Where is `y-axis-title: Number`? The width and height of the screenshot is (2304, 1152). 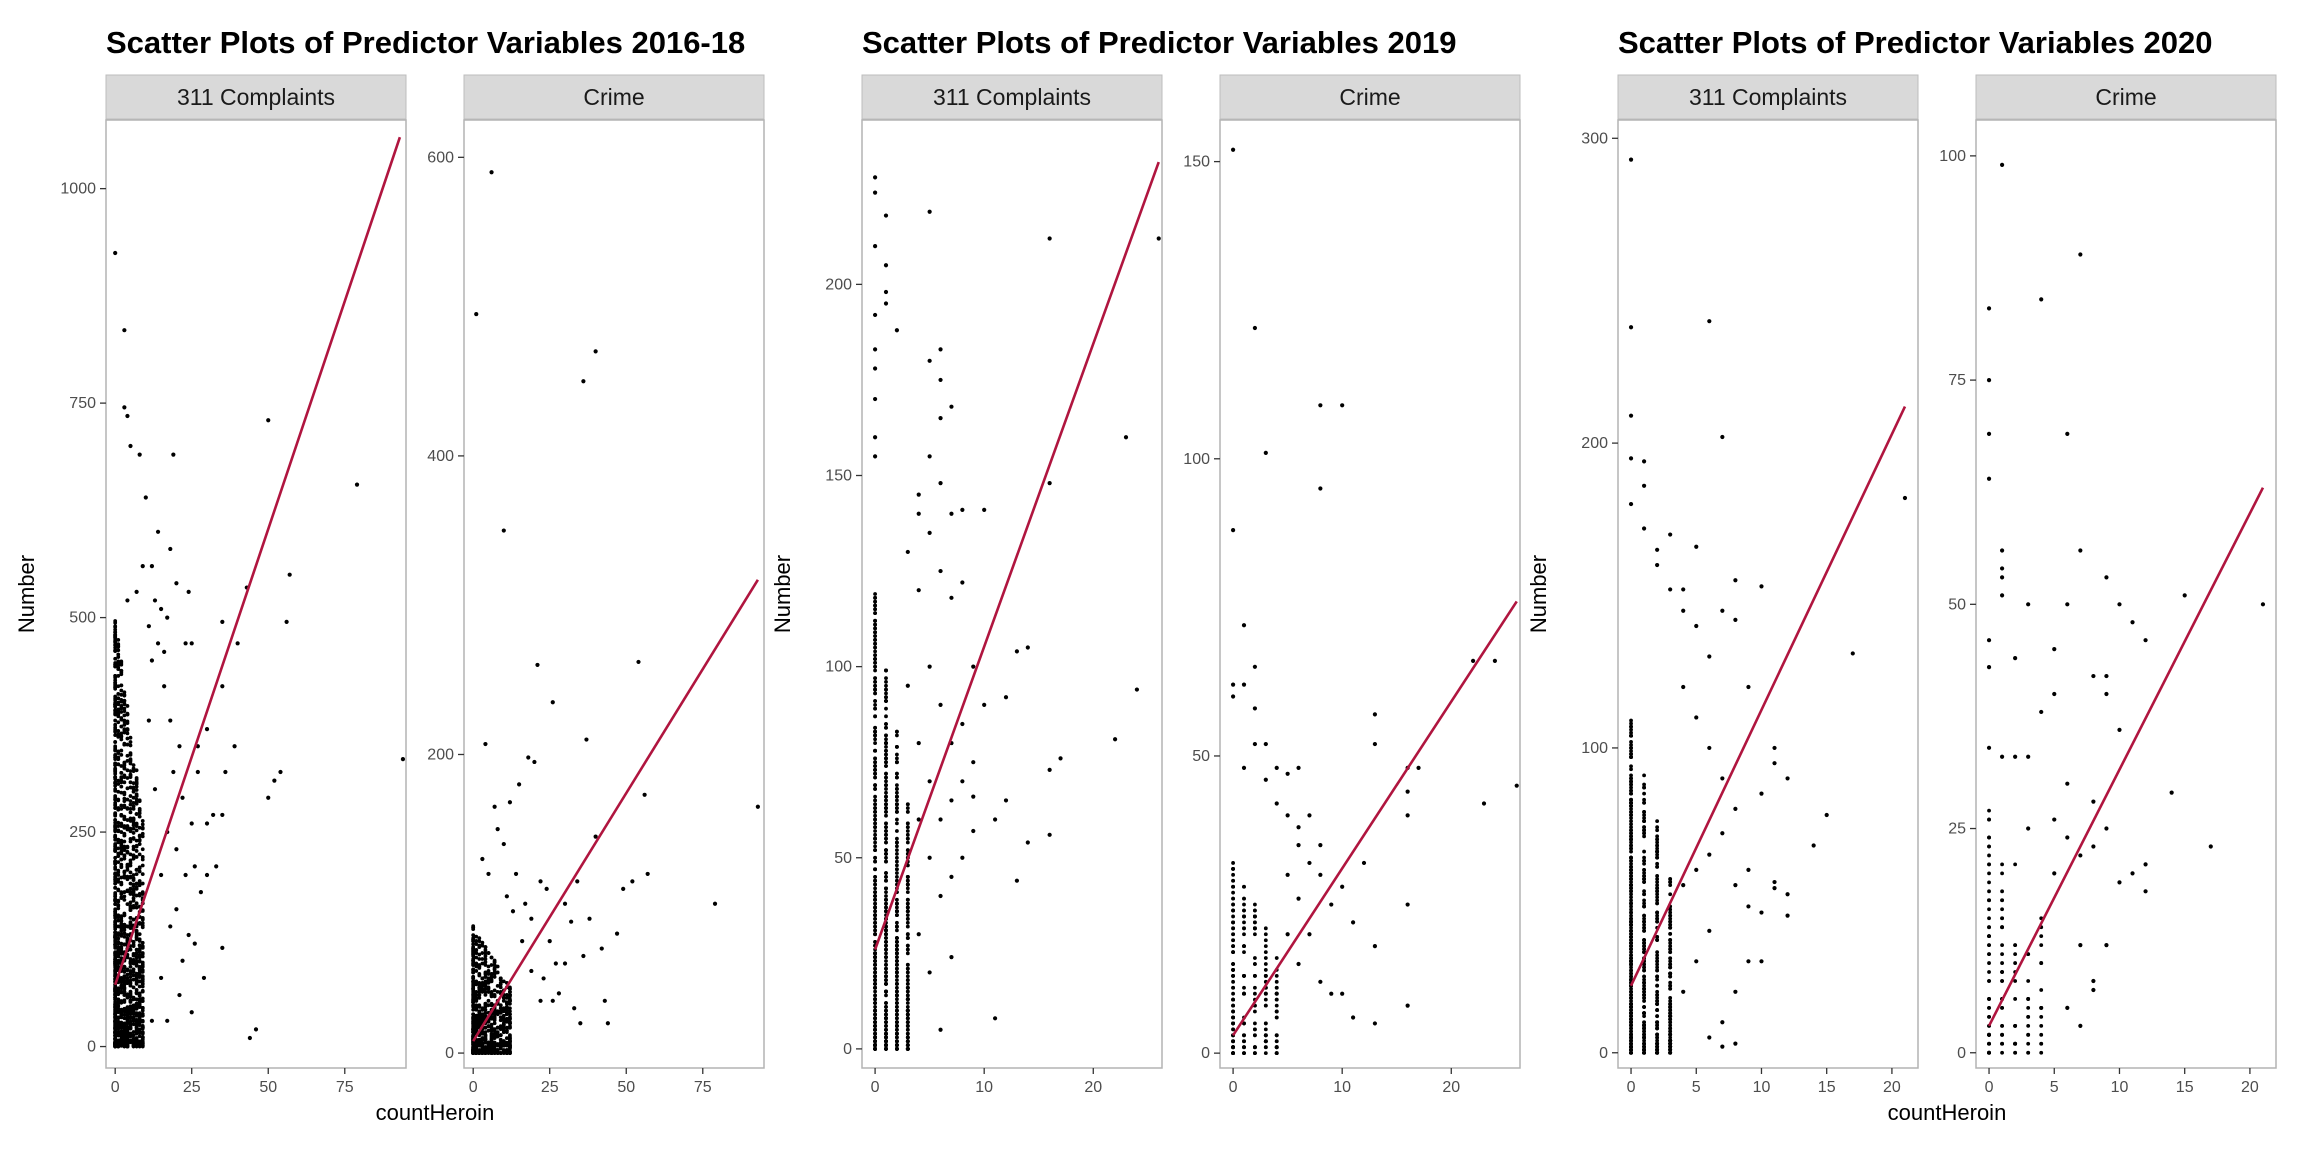
y-axis-title: Number is located at coordinates (782, 594).